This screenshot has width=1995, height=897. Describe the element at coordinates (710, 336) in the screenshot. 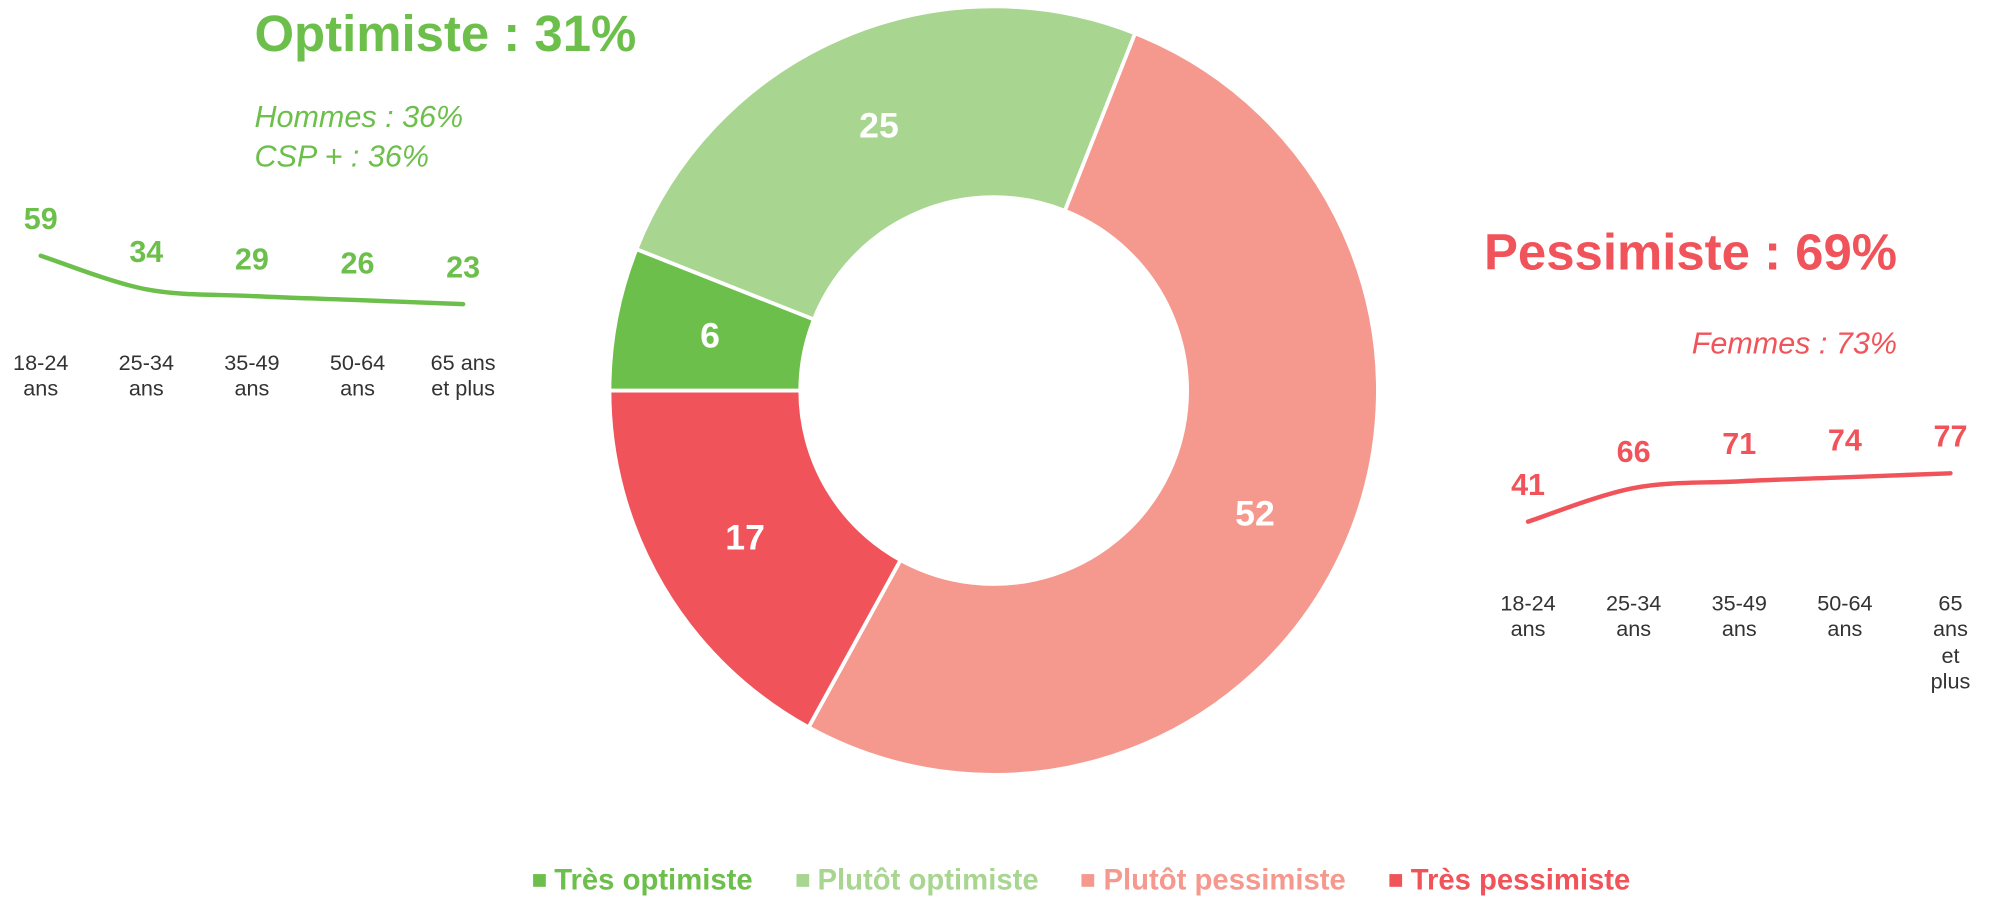

I see `slice-label: 6` at that location.